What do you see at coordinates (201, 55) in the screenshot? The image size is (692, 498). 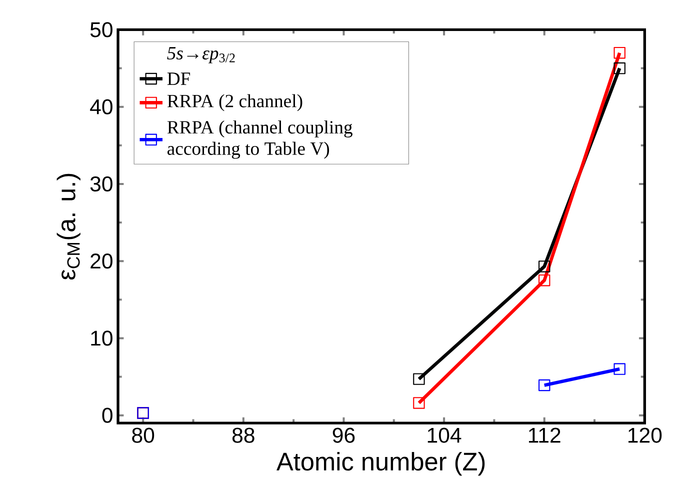 I see `legend-title: 5s→εp$_{3/2}$` at bounding box center [201, 55].